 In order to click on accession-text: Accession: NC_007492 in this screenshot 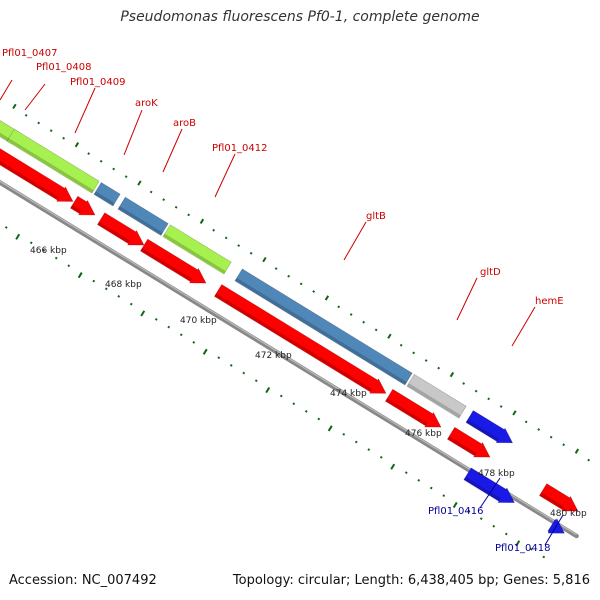, I will do `click(83, 580)`.